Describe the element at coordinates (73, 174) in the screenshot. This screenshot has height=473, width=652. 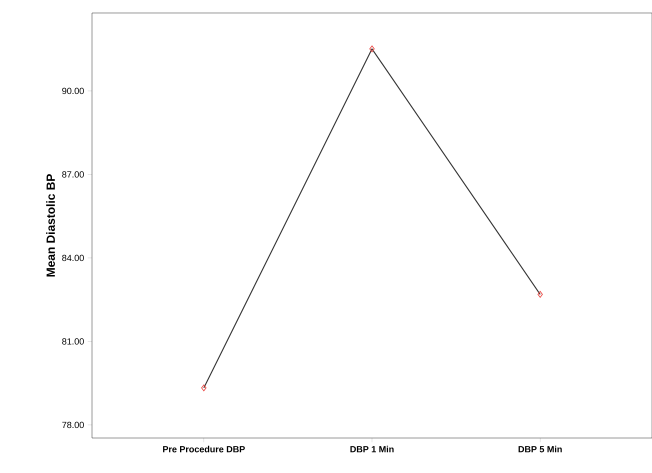
I see `y-tick-label: 87.00` at that location.